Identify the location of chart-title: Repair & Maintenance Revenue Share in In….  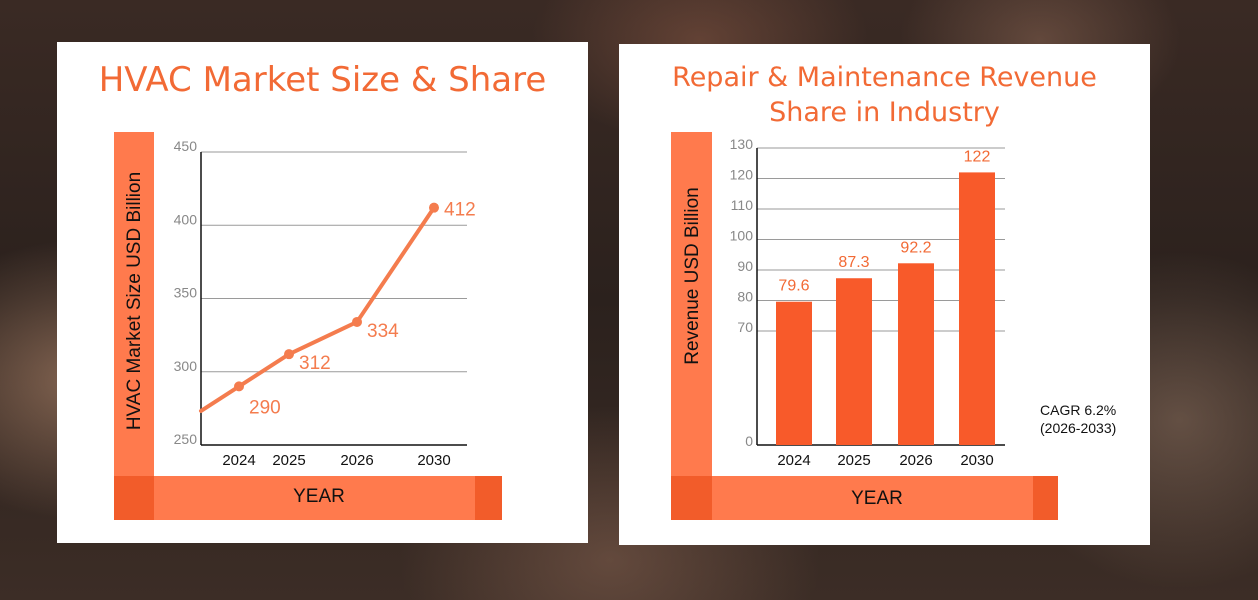
(884, 95).